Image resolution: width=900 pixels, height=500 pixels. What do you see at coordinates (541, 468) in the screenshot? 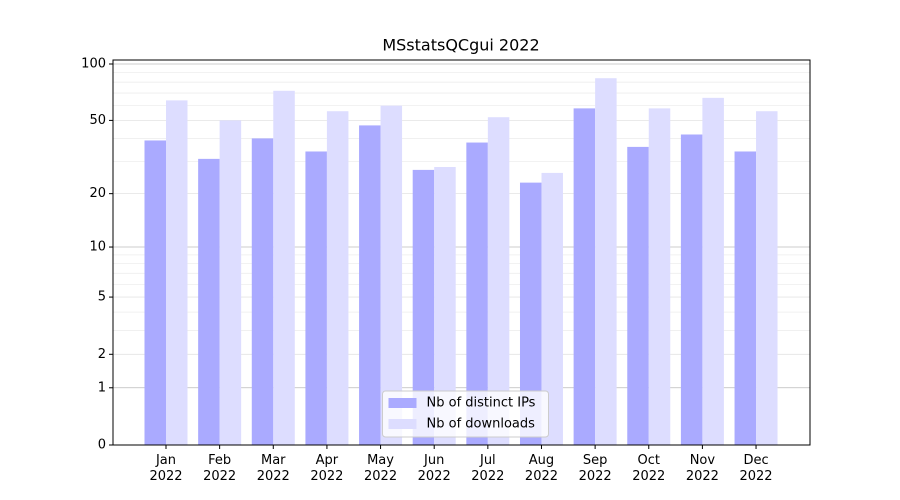
I see `x-tick-label: Aug 2022` at bounding box center [541, 468].